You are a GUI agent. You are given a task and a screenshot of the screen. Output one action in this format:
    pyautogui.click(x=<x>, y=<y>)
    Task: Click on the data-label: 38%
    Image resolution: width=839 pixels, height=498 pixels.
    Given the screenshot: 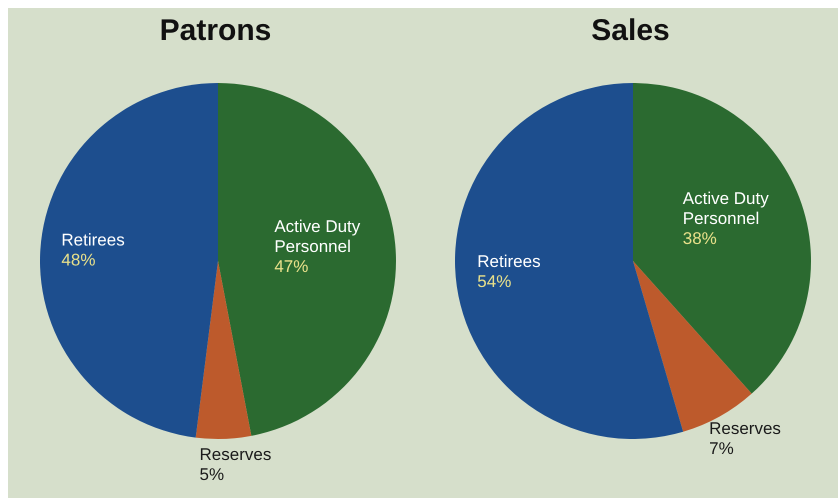 What is the action you would take?
    pyautogui.click(x=699, y=238)
    